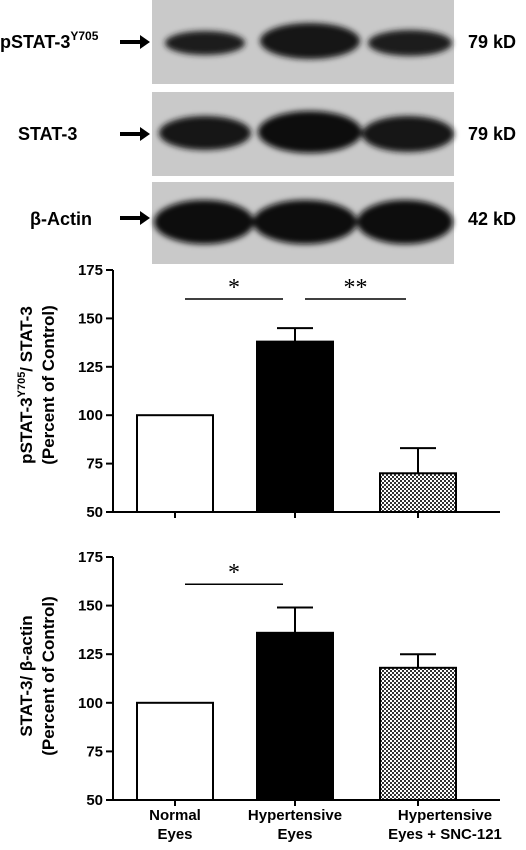 This screenshot has height=850, width=526. Describe the element at coordinates (61, 219) in the screenshot. I see `blot-label-actin: β-Actin` at that location.